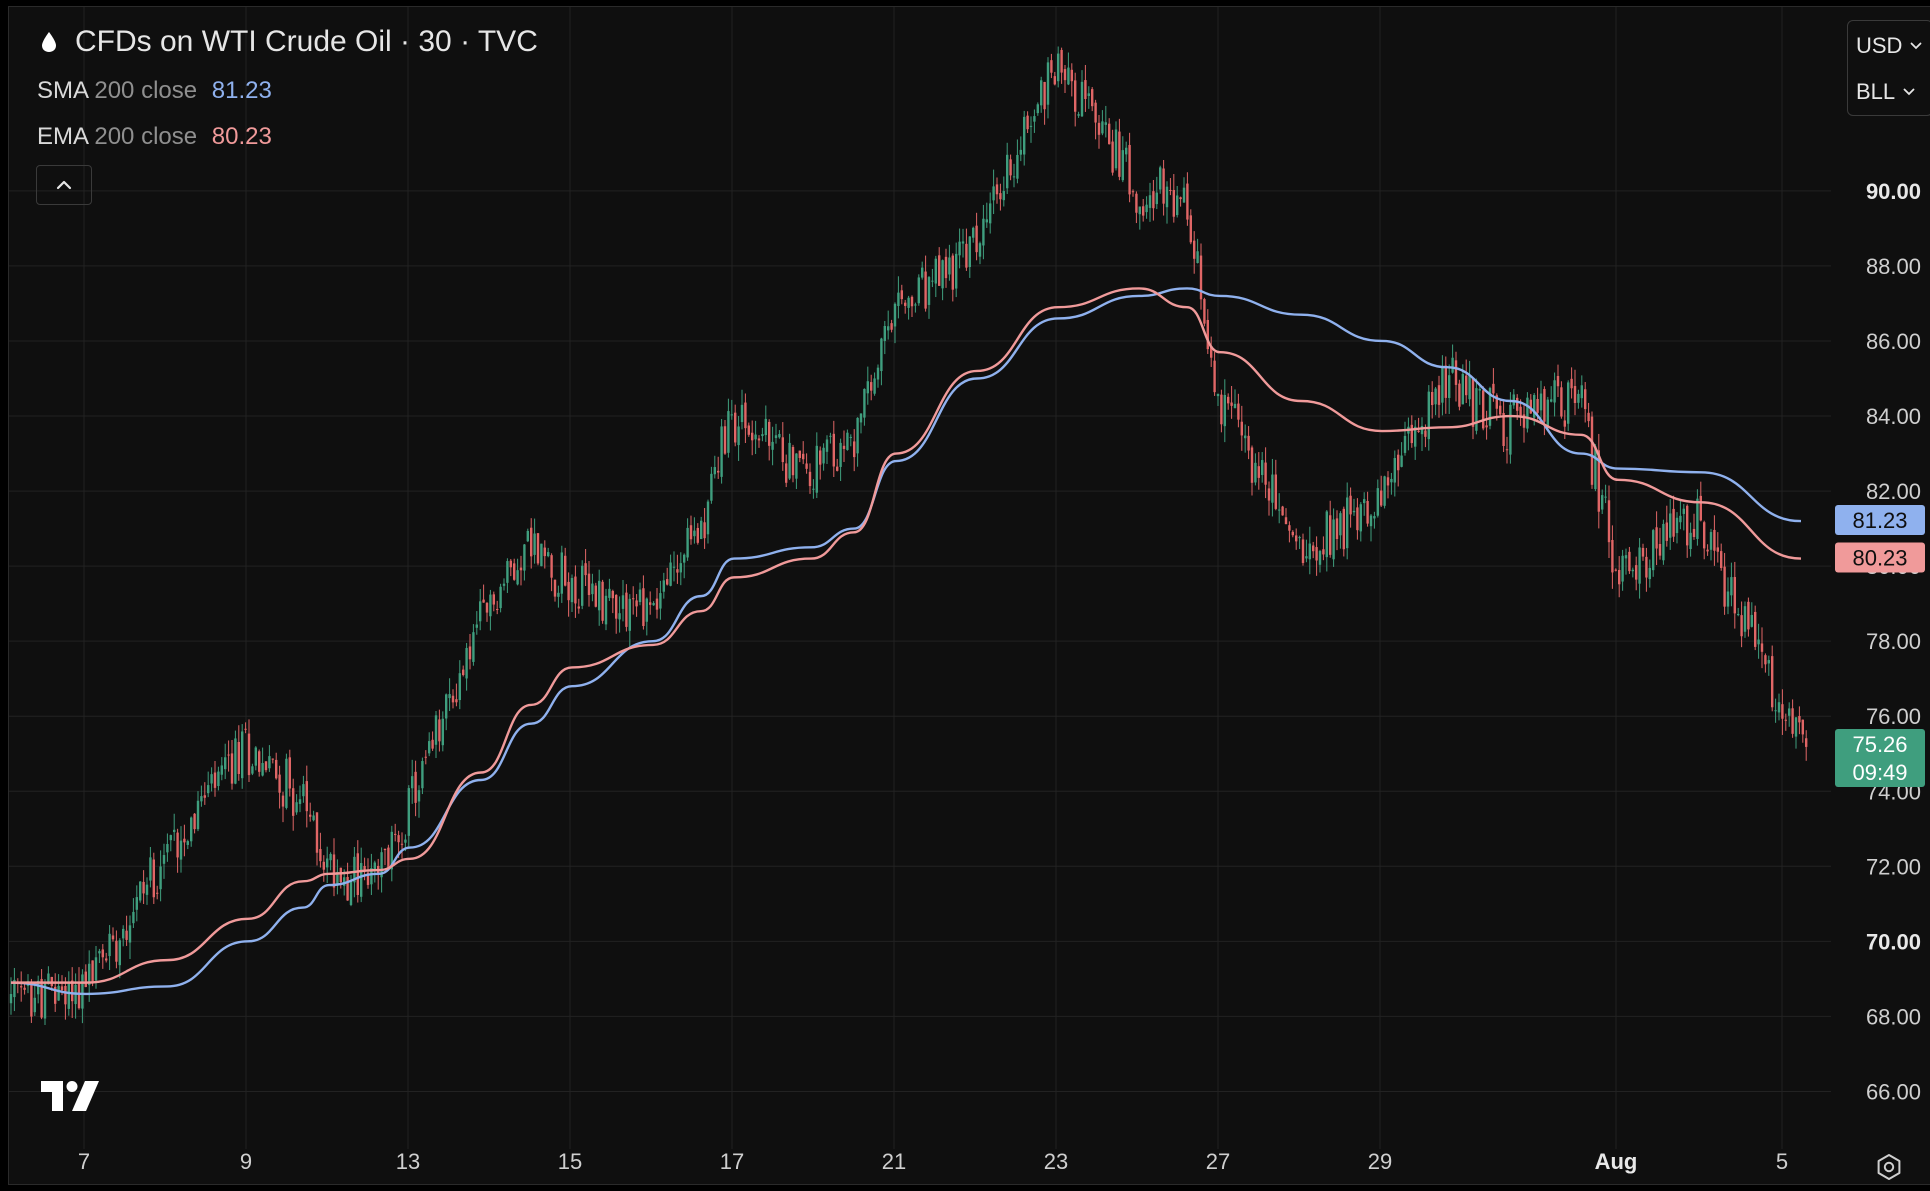 The image size is (1930, 1191). Describe the element at coordinates (1380, 1161) in the screenshot. I see `x-tick-label: 29` at that location.